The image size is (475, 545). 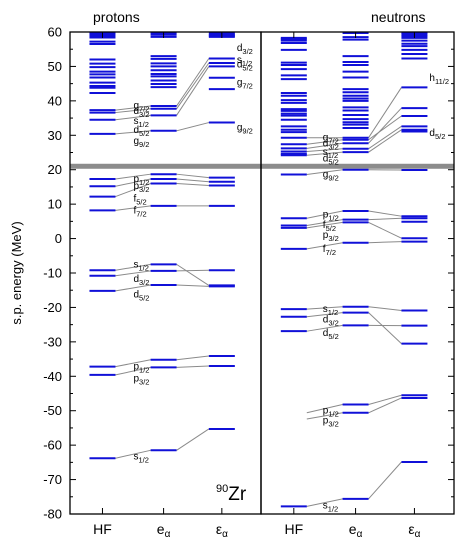 I want to click on y-tick-label: 10, so click(x=55, y=204).